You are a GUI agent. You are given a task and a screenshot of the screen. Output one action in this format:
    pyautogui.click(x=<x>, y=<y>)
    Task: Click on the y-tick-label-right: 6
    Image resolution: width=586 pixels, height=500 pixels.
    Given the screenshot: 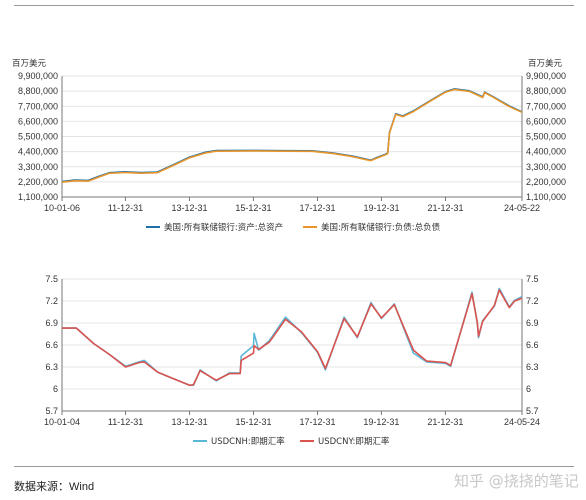 What is the action you would take?
    pyautogui.click(x=528, y=389)
    